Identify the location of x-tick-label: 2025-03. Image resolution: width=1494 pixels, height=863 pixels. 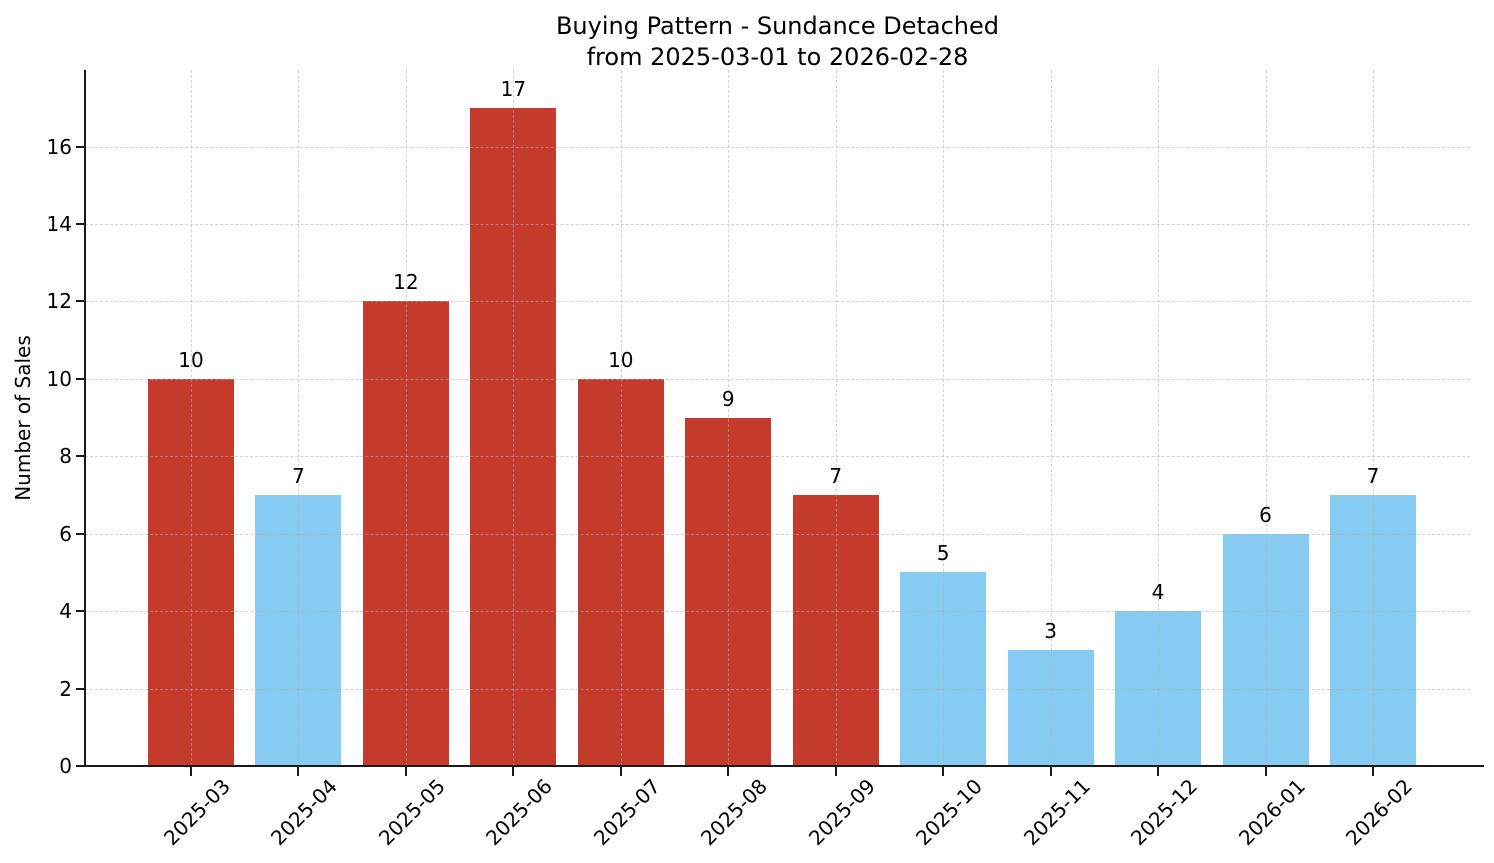
(196, 812).